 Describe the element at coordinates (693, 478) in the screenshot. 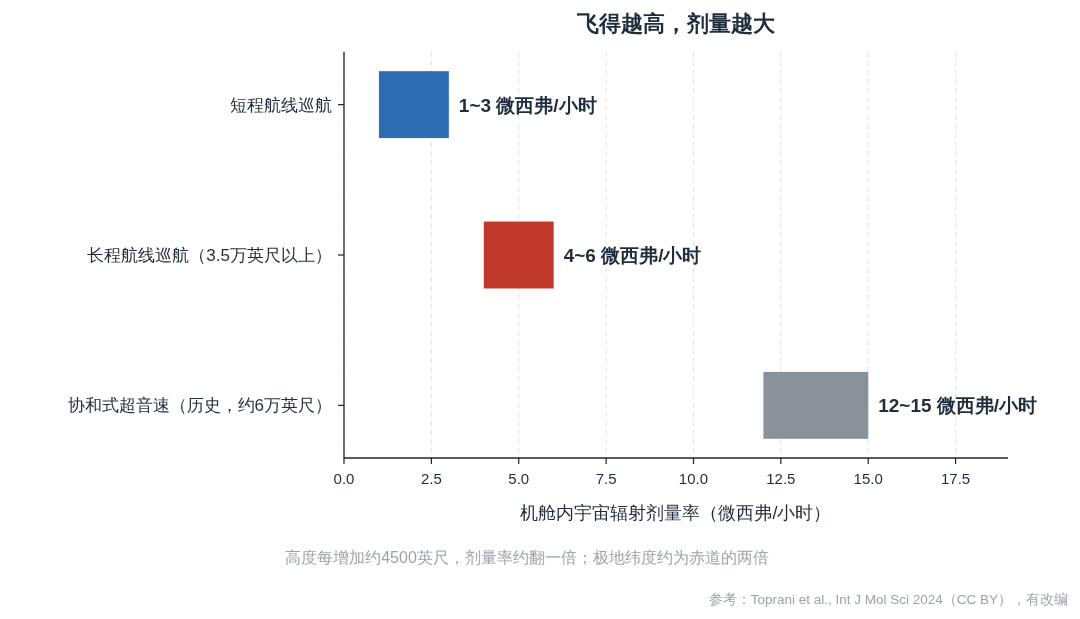

I see `x-tick-label: 10.0` at that location.